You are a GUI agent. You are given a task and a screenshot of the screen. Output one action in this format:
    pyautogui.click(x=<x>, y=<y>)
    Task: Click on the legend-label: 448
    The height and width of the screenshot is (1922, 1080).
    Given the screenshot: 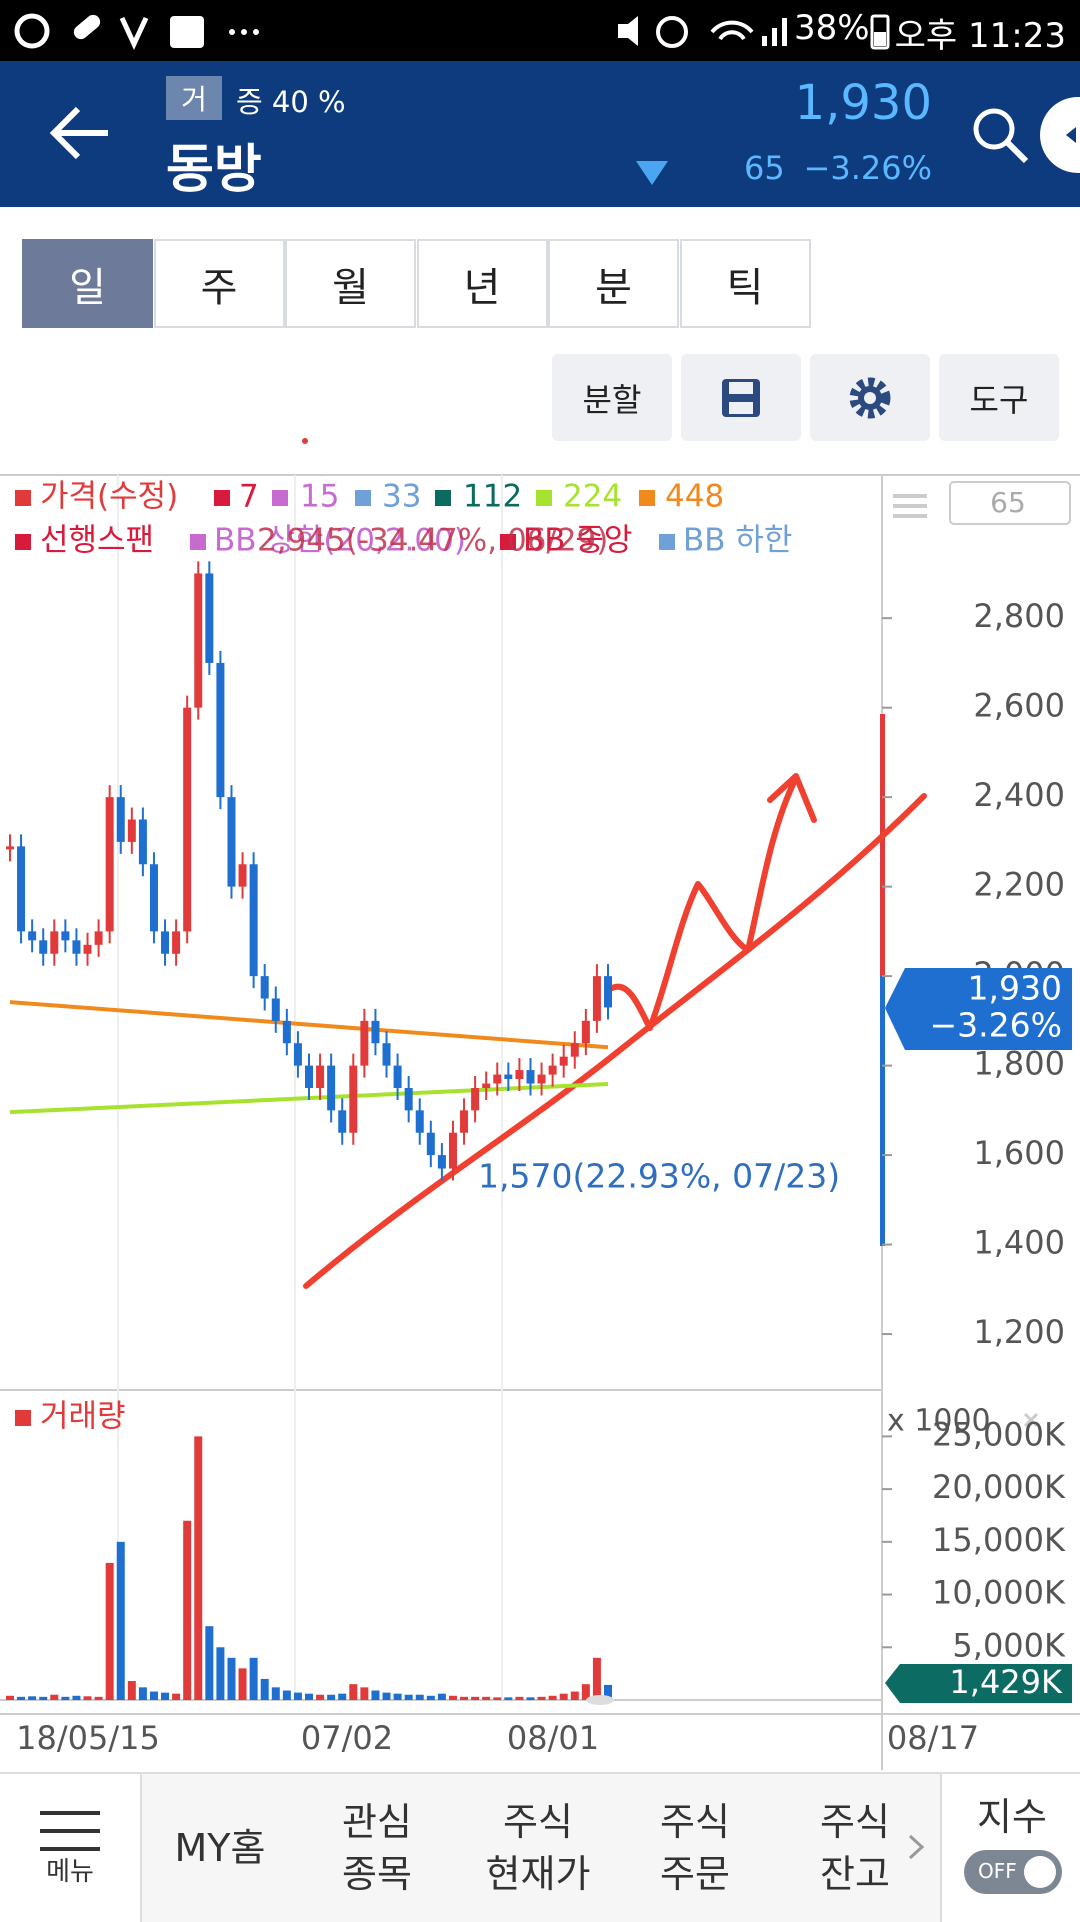 What is the action you would take?
    pyautogui.click(x=694, y=497)
    